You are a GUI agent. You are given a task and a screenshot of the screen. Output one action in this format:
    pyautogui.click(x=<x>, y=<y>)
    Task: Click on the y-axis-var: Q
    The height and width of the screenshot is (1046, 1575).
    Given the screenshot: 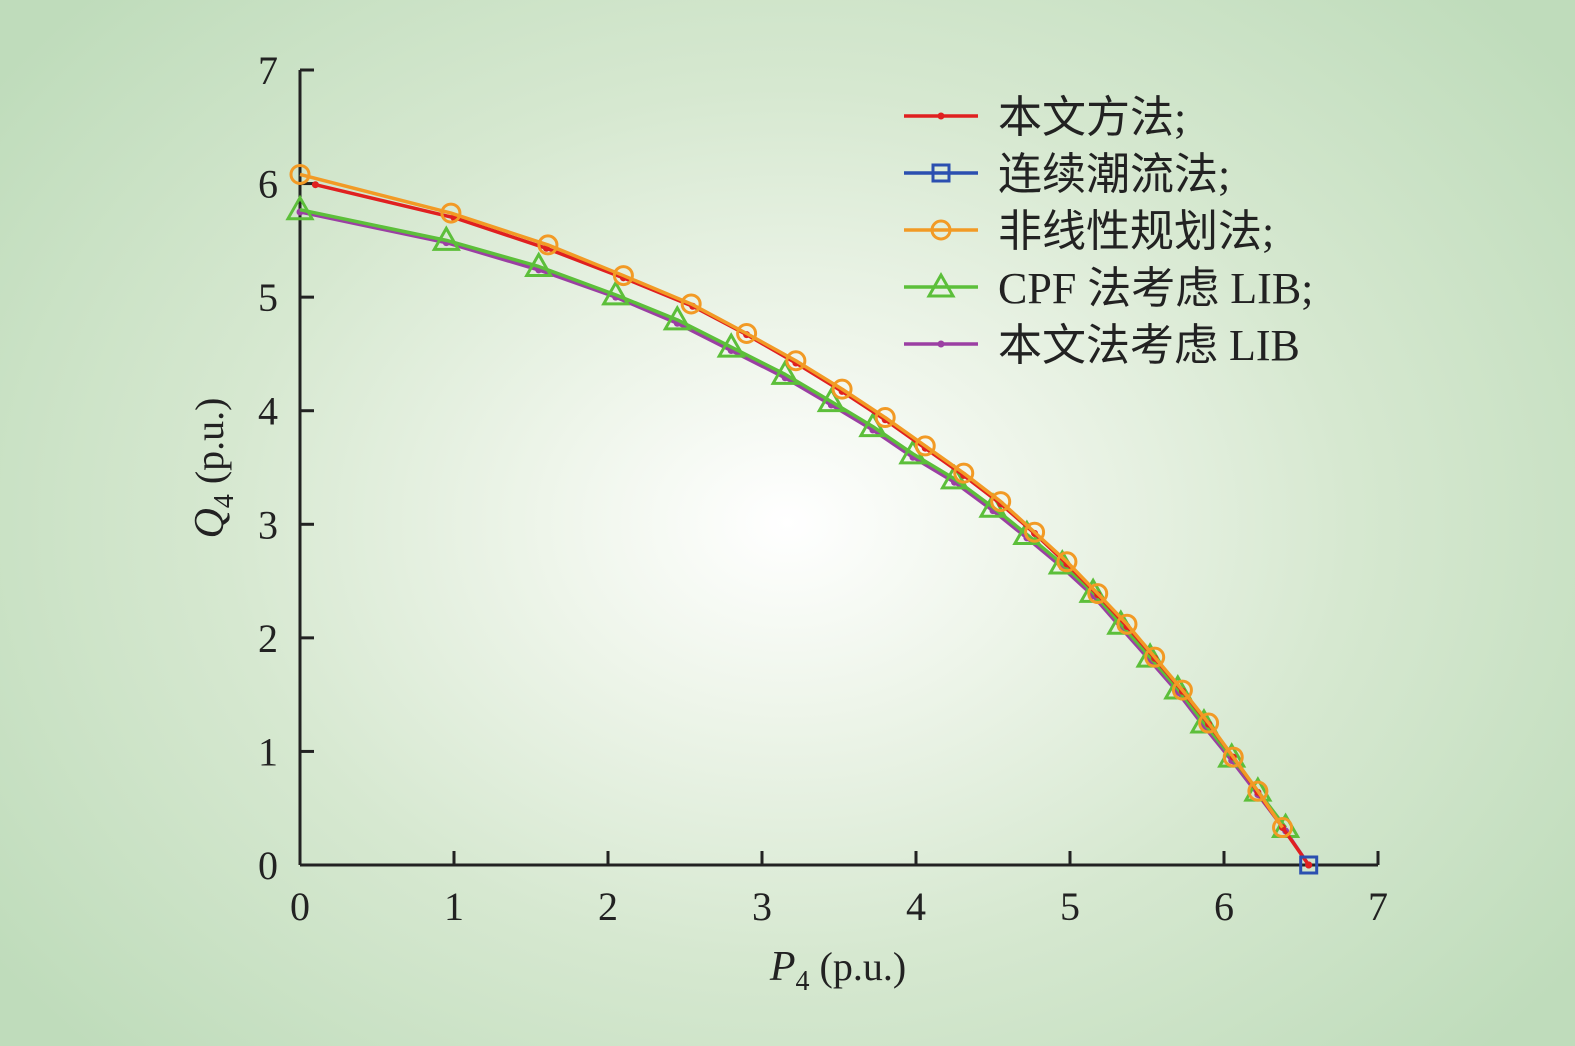 What is the action you would take?
    pyautogui.click(x=210, y=523)
    